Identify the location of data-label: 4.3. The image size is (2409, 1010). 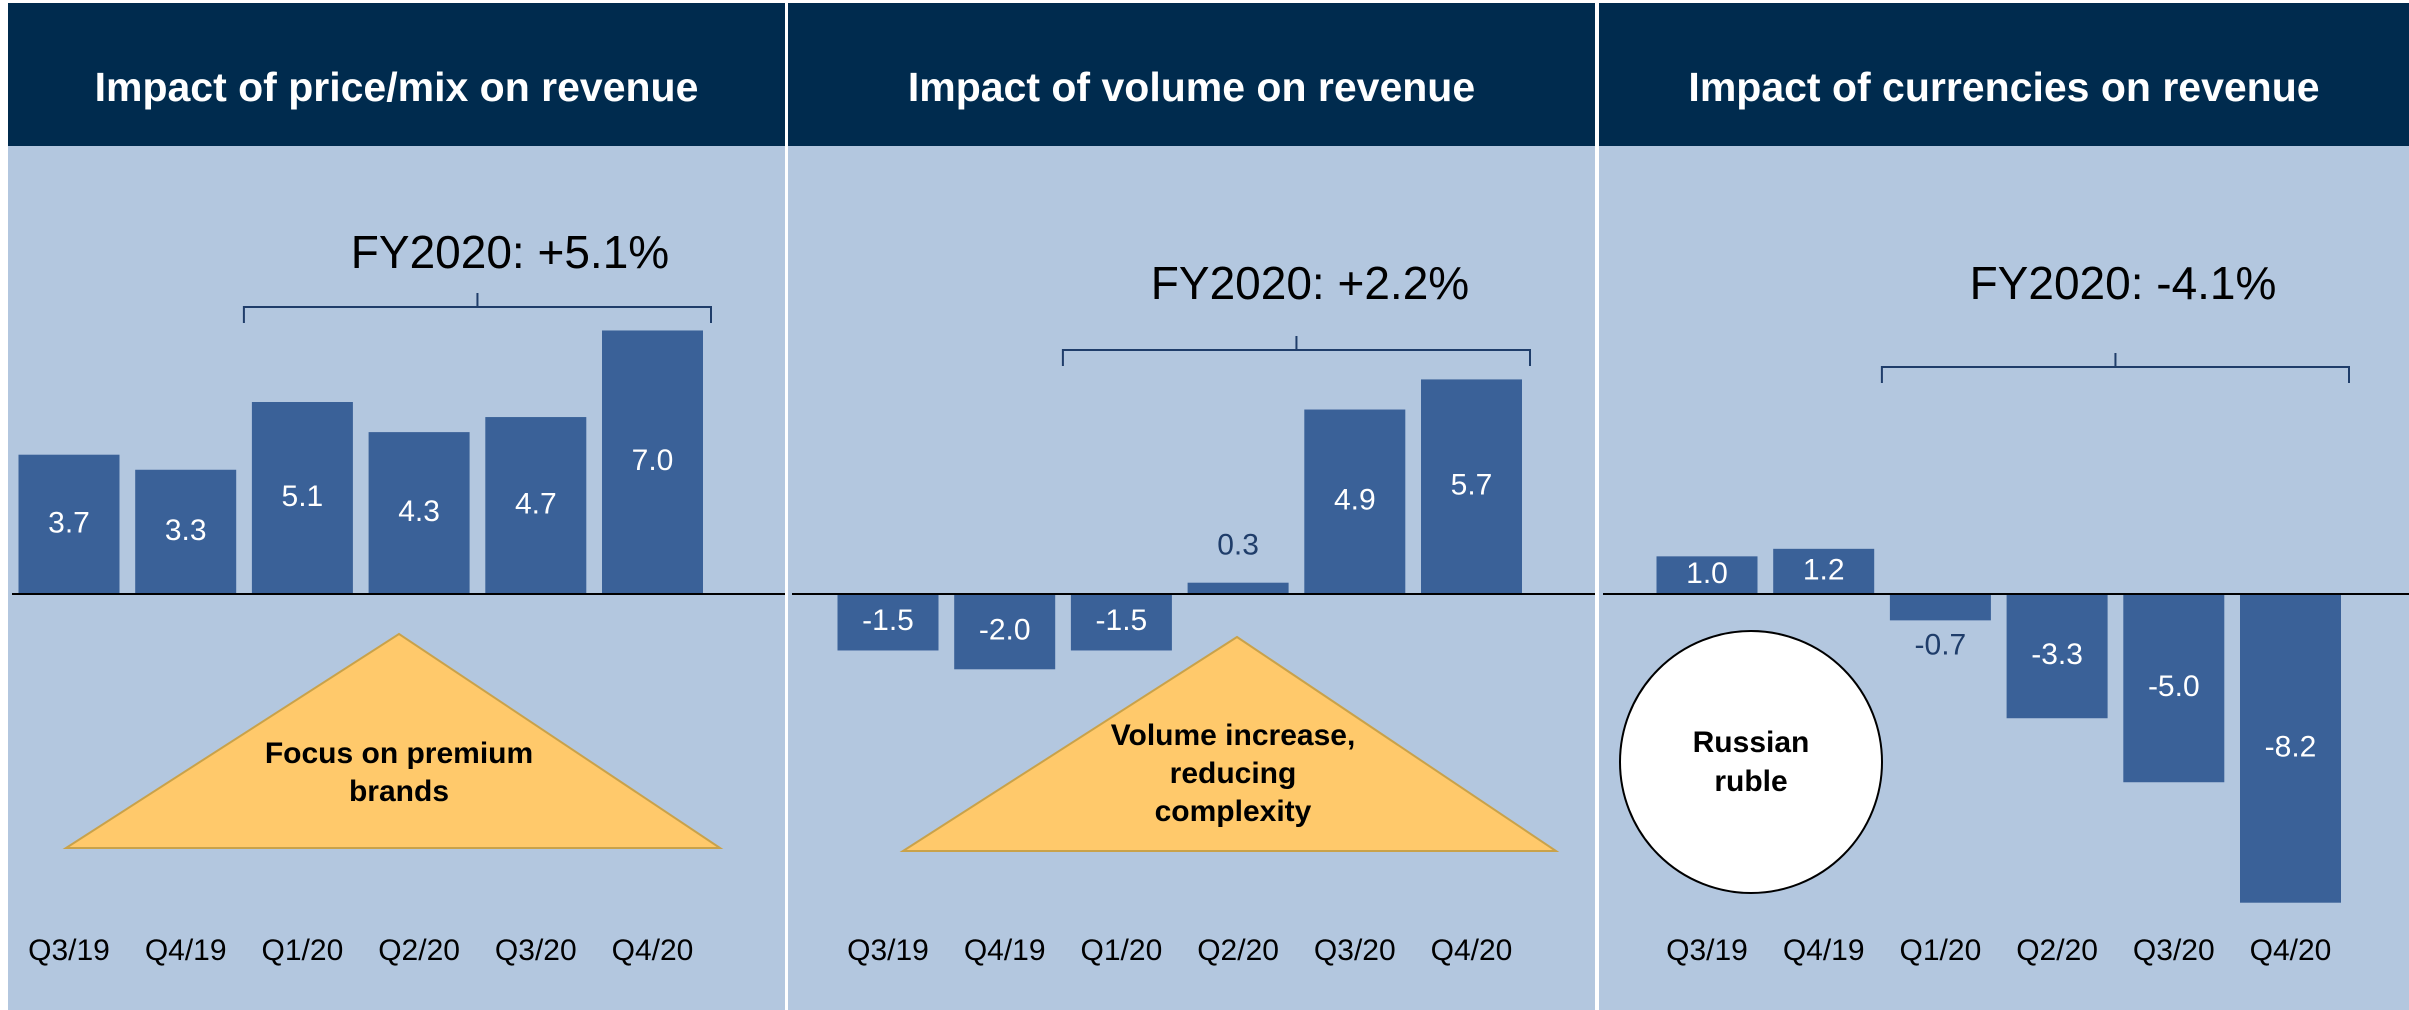
(419, 511).